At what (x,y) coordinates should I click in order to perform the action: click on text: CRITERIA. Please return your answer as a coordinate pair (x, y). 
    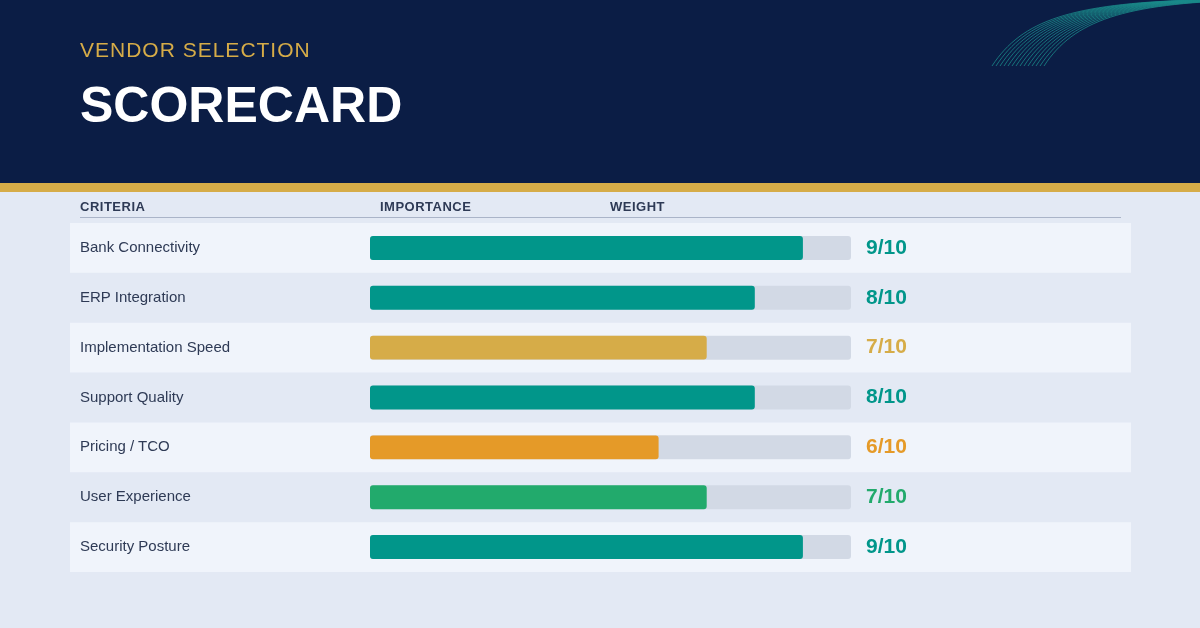
    Looking at the image, I should click on (113, 206).